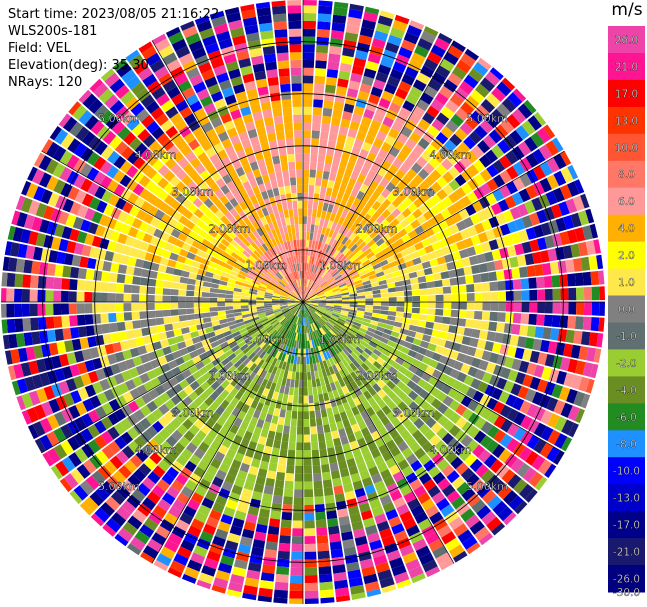  Describe the element at coordinates (626, 310) in the screenshot. I see `colorbar-tick-label: 0.0` at that location.